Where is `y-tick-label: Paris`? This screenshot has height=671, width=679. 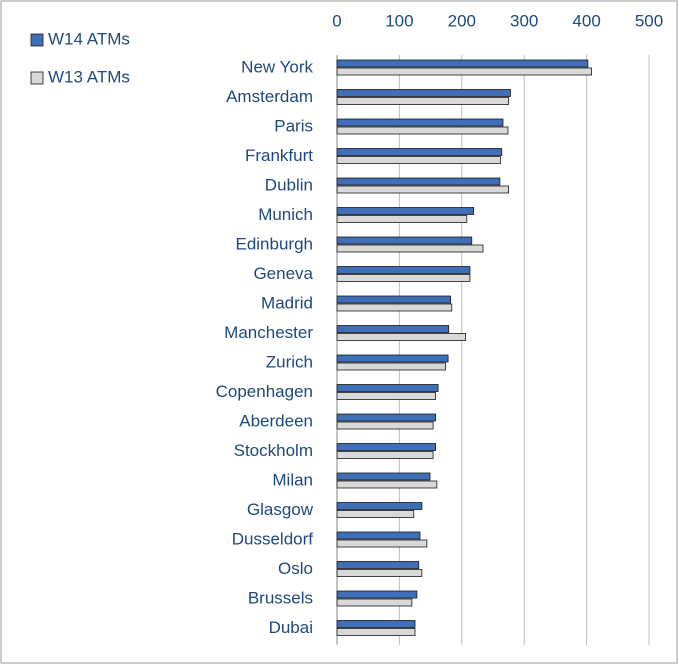
y-tick-label: Paris is located at coordinates (293, 125).